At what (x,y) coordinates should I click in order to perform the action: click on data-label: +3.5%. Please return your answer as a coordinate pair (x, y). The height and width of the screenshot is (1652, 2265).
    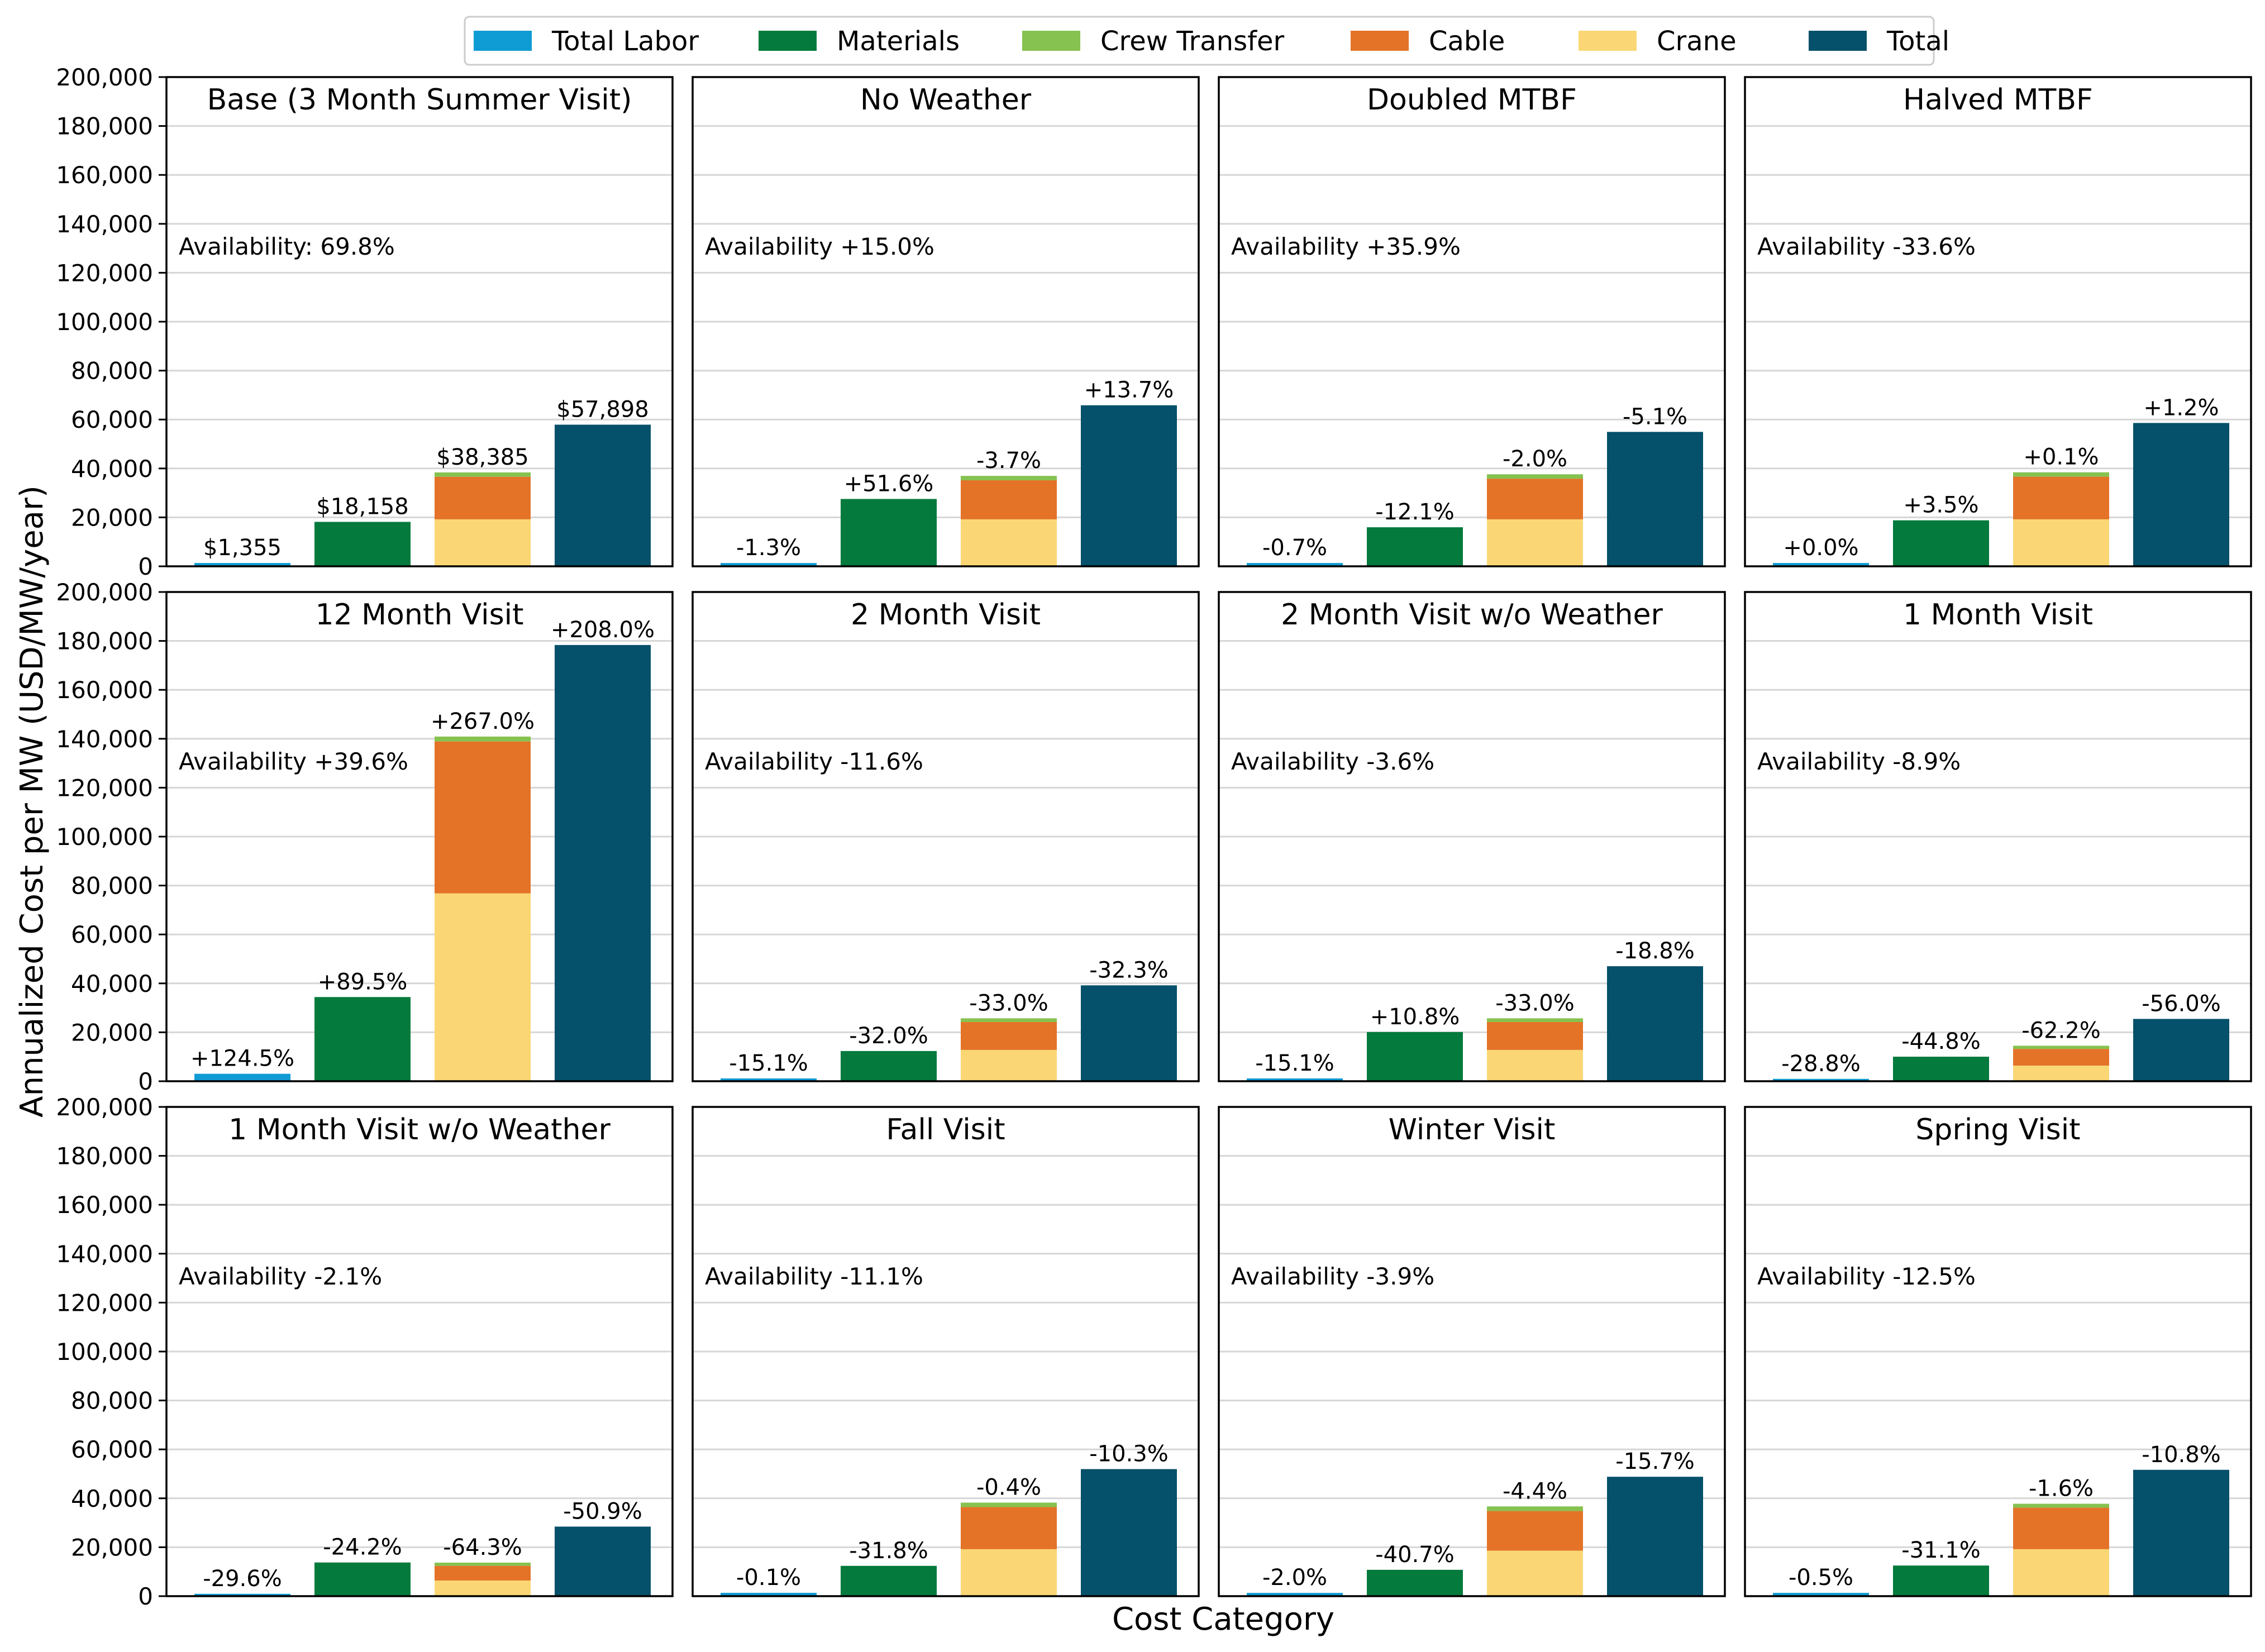
    Looking at the image, I should click on (1940, 505).